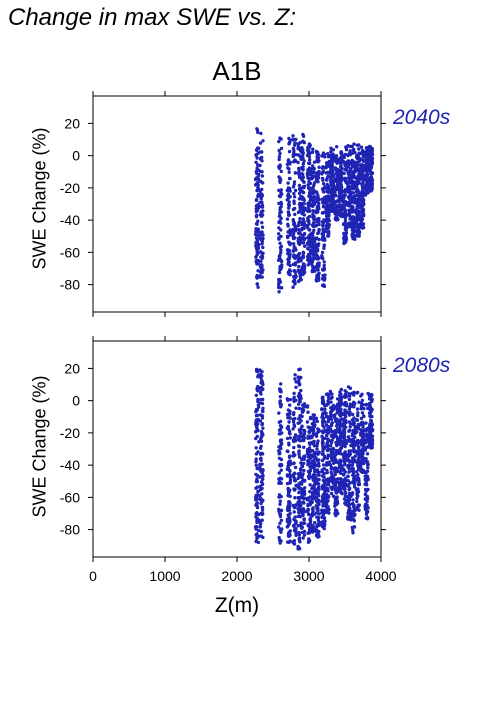 The image size is (501, 709). Describe the element at coordinates (236, 576) in the screenshot. I see `x-tick-label: 2000` at that location.